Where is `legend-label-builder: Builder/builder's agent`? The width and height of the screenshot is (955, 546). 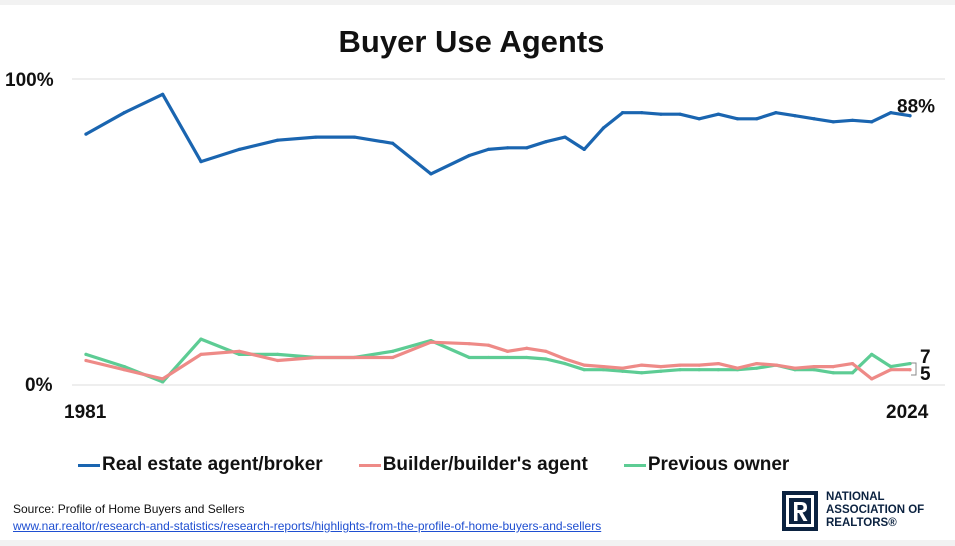
legend-label-builder: Builder/builder's agent is located at coordinates (485, 464).